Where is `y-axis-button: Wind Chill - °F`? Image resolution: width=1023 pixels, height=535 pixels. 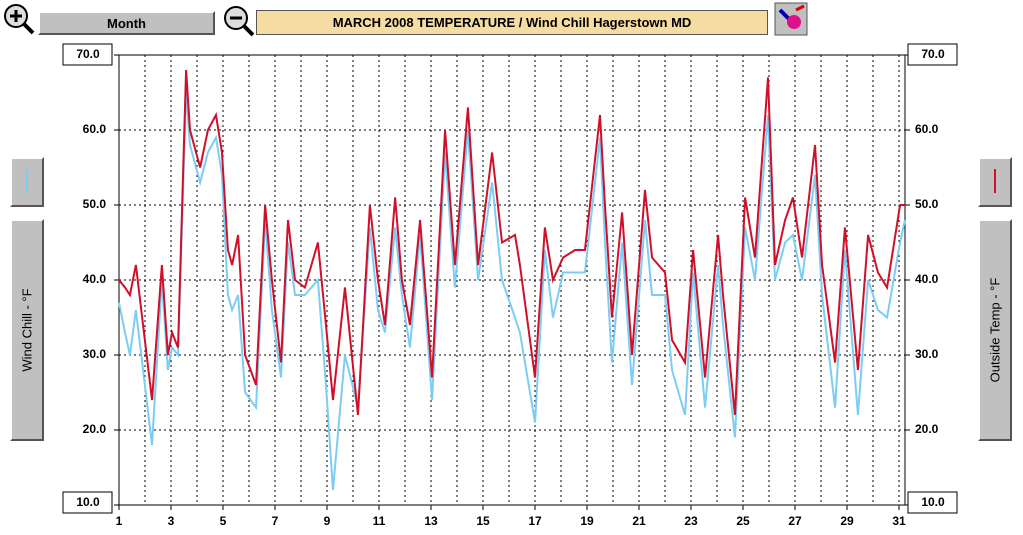
y-axis-button: Wind Chill - °F is located at coordinates (27, 330).